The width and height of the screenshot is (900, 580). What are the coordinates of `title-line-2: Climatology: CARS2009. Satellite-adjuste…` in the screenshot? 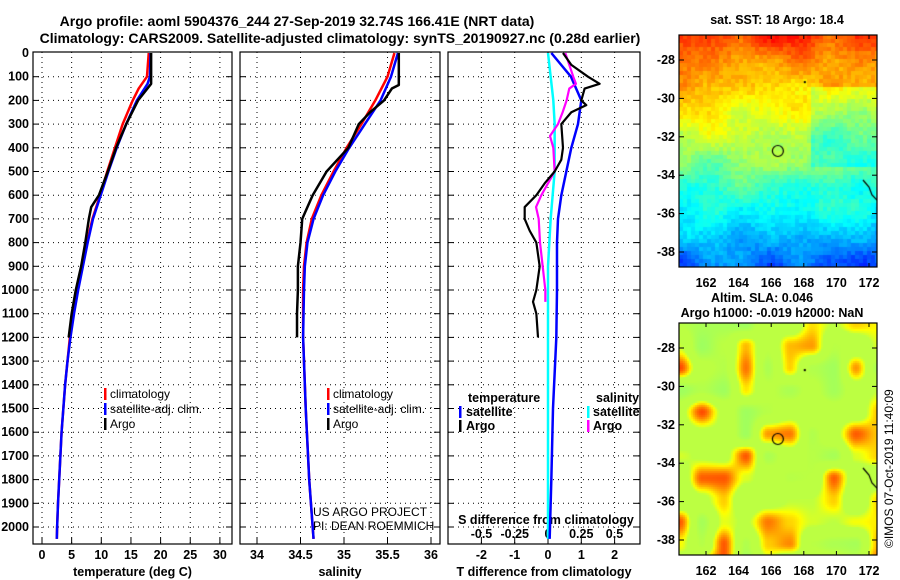 It's located at (340, 38).